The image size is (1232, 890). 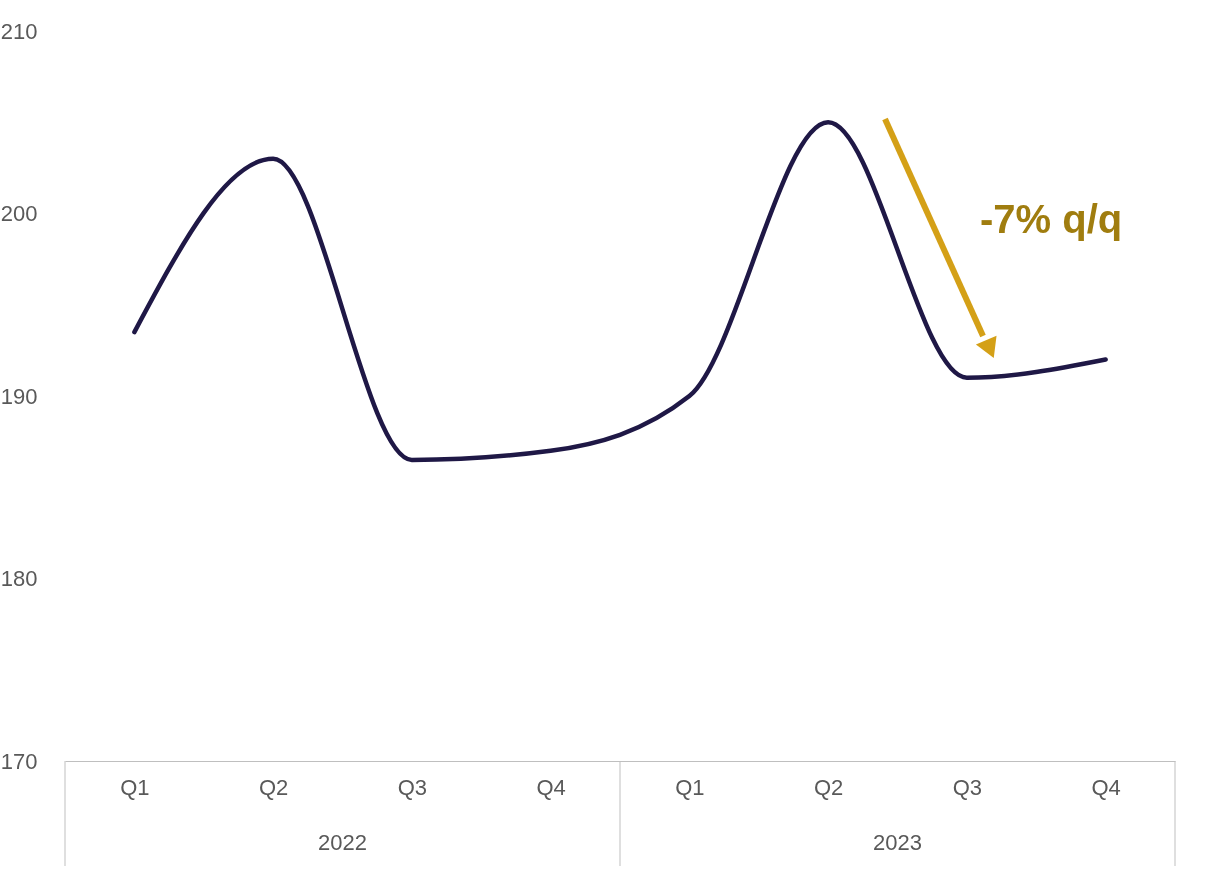 I want to click on y-tick-label: 190, so click(x=19, y=396).